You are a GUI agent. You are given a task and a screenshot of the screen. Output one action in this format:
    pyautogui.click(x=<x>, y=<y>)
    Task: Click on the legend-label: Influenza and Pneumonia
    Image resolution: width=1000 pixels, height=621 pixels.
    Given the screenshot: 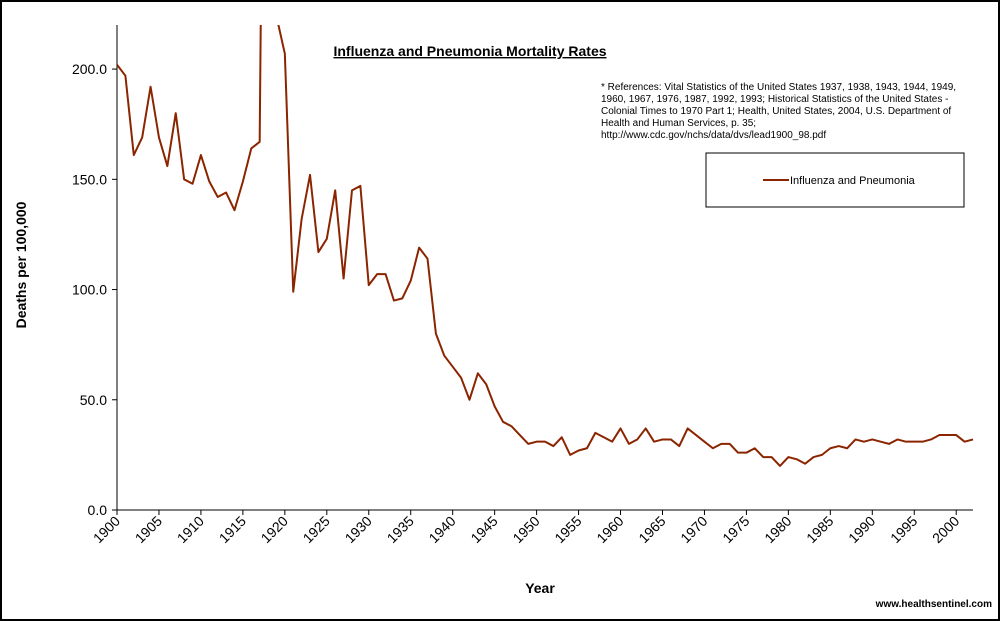 What is the action you would take?
    pyautogui.click(x=853, y=181)
    